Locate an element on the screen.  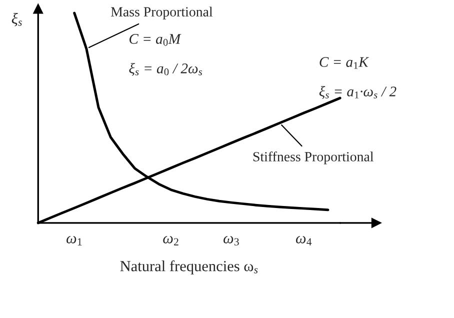
x-tick-label: ω$_{4}$ is located at coordinates (304, 241).